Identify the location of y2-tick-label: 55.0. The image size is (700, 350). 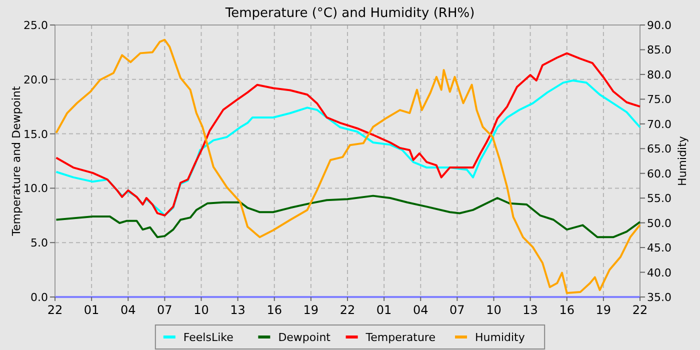
(659, 199).